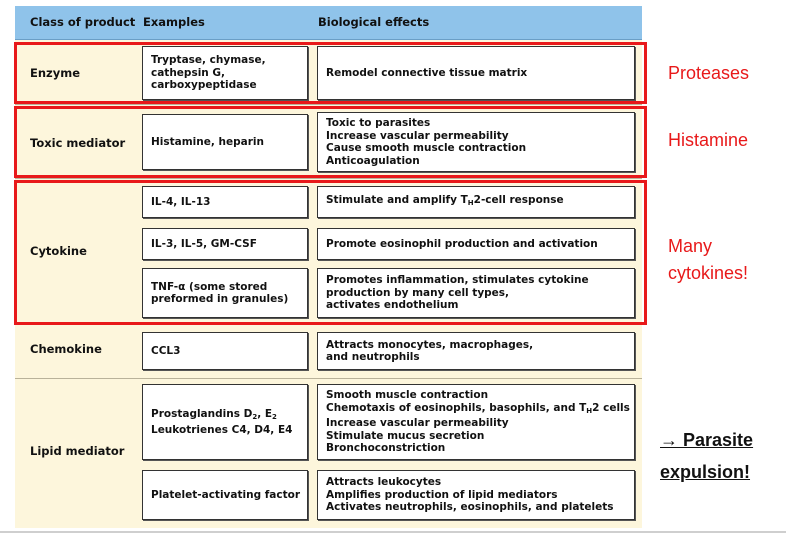  Describe the element at coordinates (426, 148) in the screenshot. I see `effect-line: Cause smooth muscle contraction` at that location.